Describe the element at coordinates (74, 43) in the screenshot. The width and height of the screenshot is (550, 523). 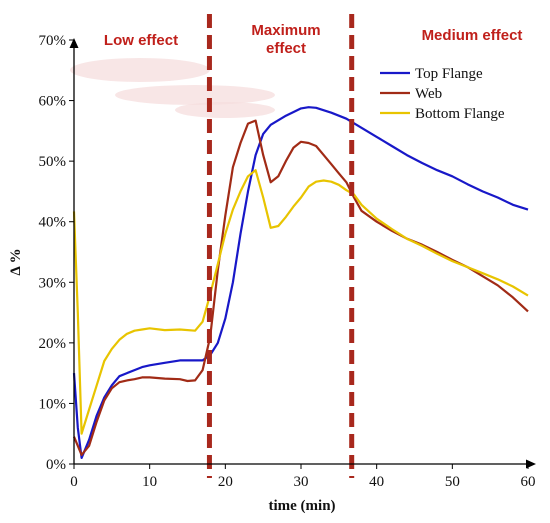
I see `y-axis-arrowhead` at that location.